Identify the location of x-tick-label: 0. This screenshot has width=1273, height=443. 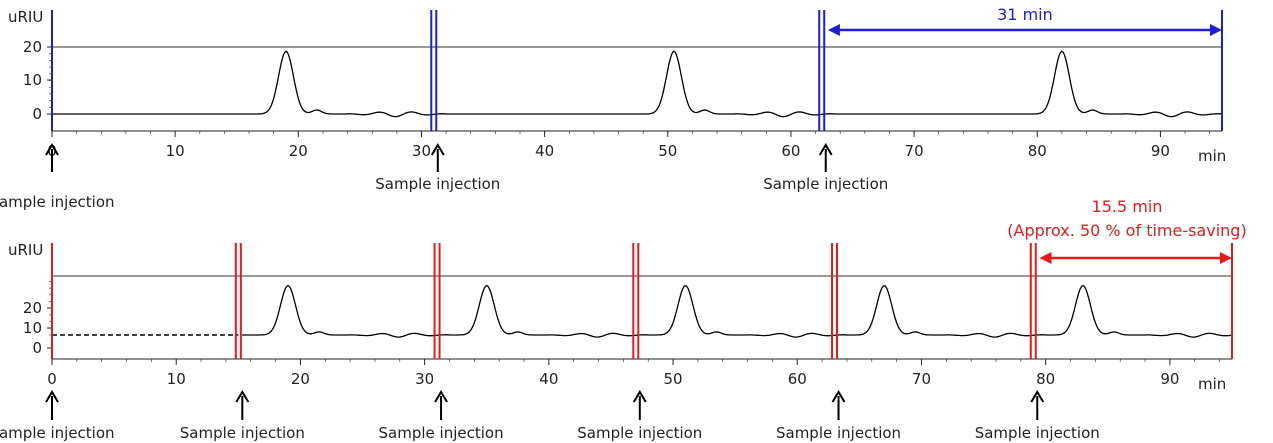
(52, 379).